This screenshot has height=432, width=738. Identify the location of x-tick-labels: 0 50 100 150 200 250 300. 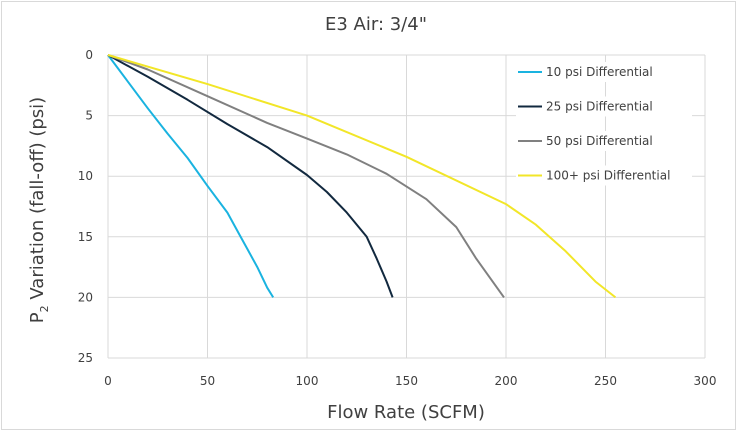
(410, 381).